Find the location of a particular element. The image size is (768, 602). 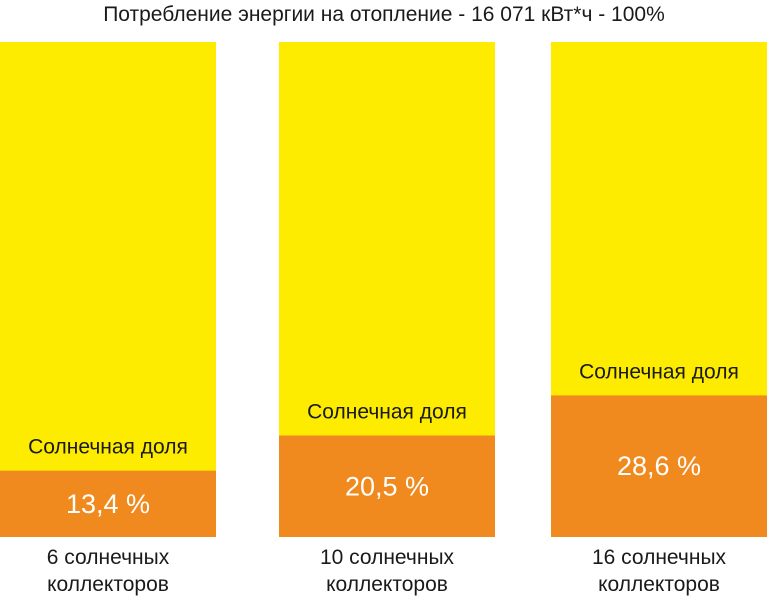

data-label-1: 13,4 % is located at coordinates (108, 504).